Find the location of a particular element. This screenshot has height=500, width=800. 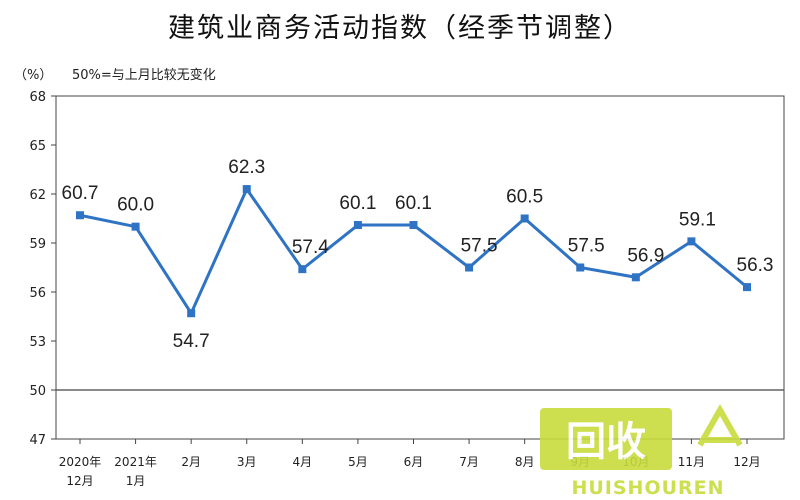

chart-title: 建筑业商务活动指数（经季节调整） is located at coordinates (400, 28).